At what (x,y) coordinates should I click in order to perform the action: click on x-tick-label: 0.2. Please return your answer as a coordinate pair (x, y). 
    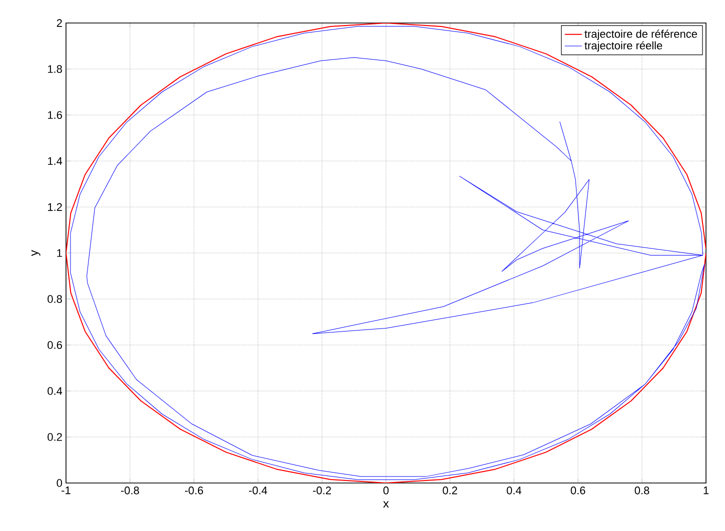
    Looking at the image, I should click on (450, 490).